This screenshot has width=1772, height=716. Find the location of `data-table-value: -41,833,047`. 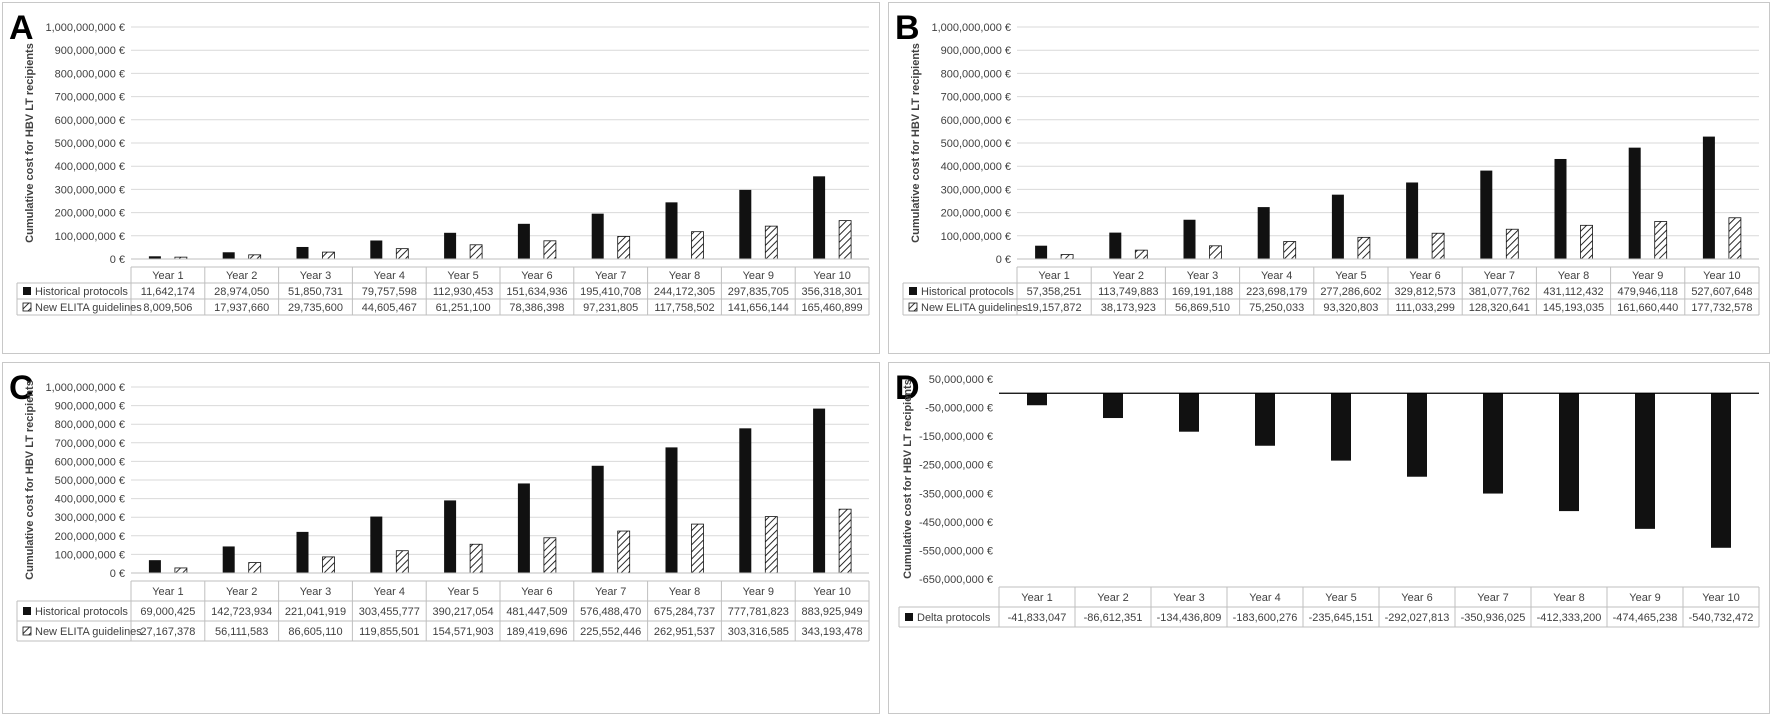

data-table-value: -41,833,047 is located at coordinates (1037, 618).